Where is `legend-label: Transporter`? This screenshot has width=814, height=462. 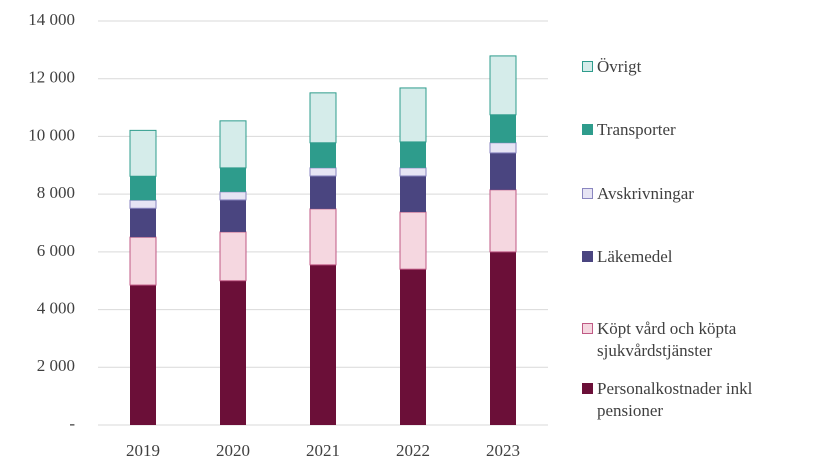 legend-label: Transporter is located at coordinates (636, 129).